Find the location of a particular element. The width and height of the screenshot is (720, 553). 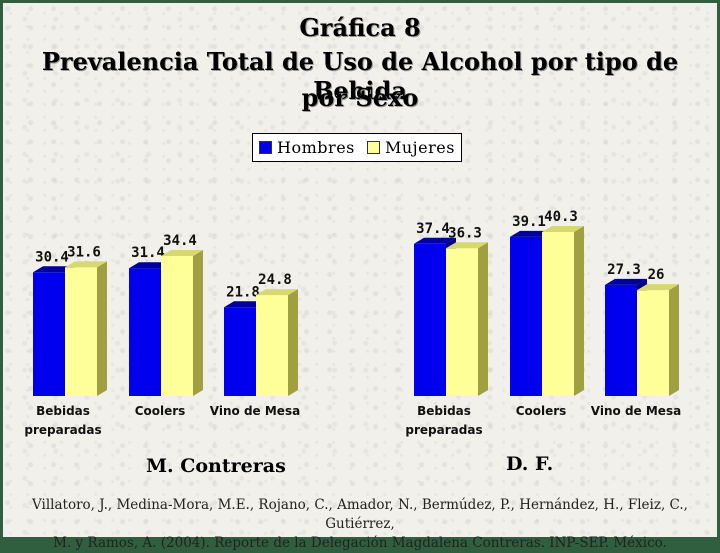

chart-legend: Hombres Mujeres is located at coordinates (357, 147).